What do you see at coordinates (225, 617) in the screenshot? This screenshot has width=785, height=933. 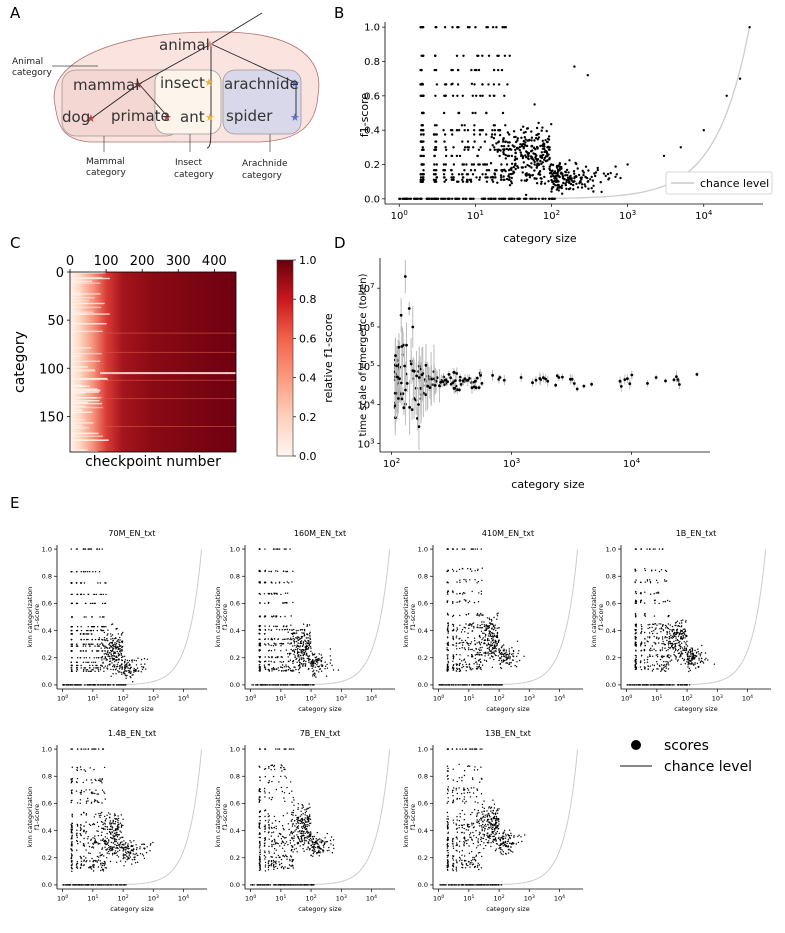 I see `subplot-ylabel-line2: f1-score` at bounding box center [225, 617].